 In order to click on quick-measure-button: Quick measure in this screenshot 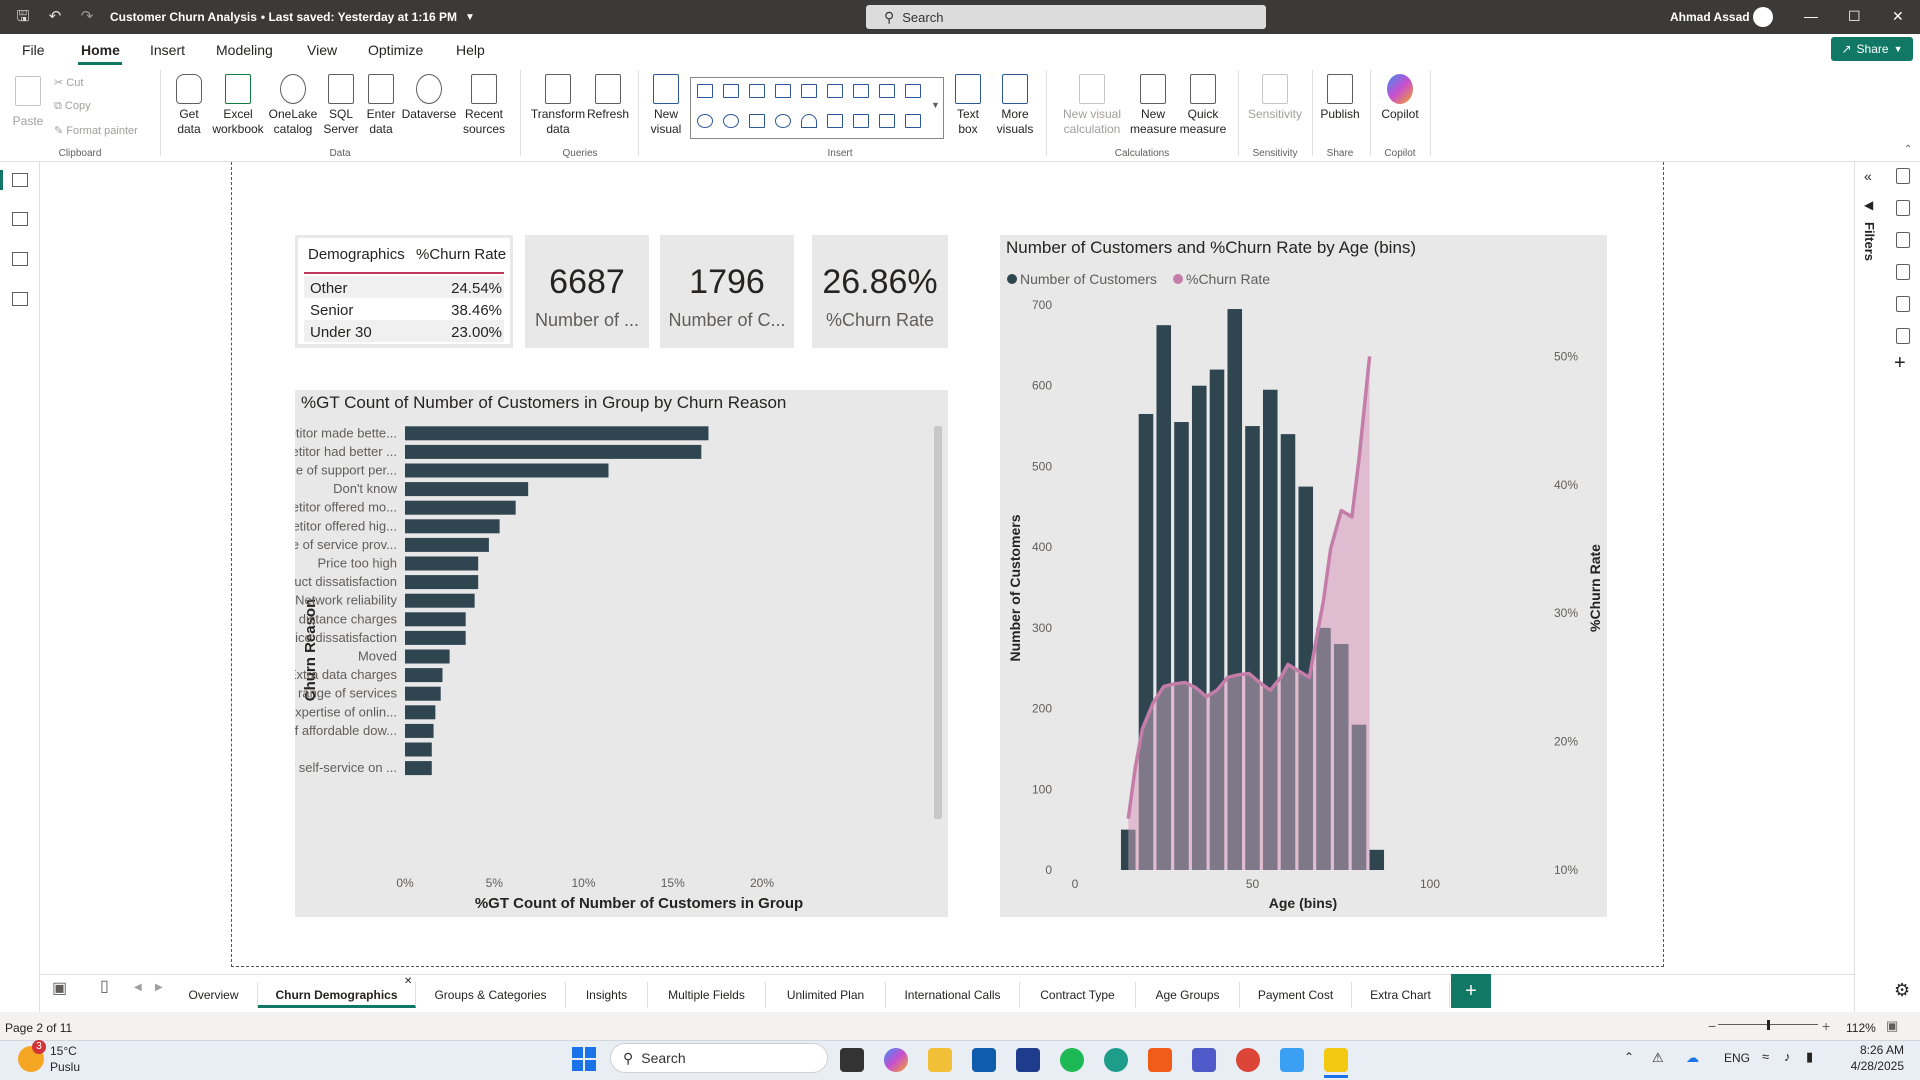, I will do `click(1203, 105)`.